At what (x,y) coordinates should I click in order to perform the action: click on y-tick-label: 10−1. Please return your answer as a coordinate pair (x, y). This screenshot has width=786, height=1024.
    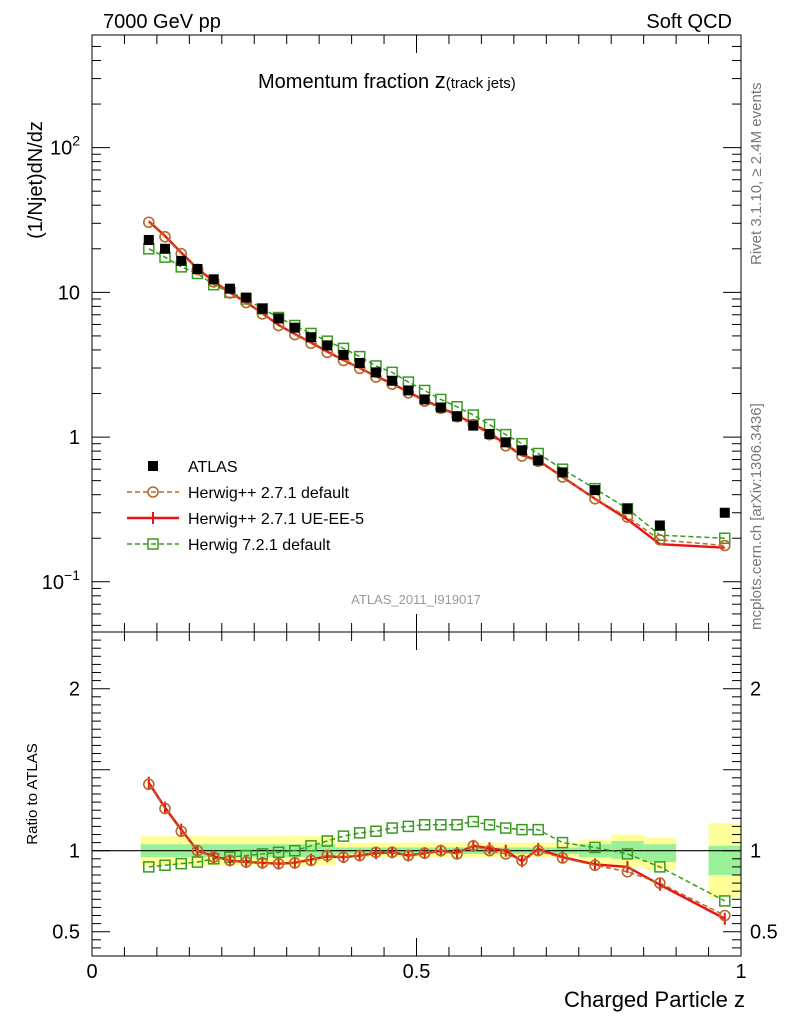
    Looking at the image, I should click on (61, 580).